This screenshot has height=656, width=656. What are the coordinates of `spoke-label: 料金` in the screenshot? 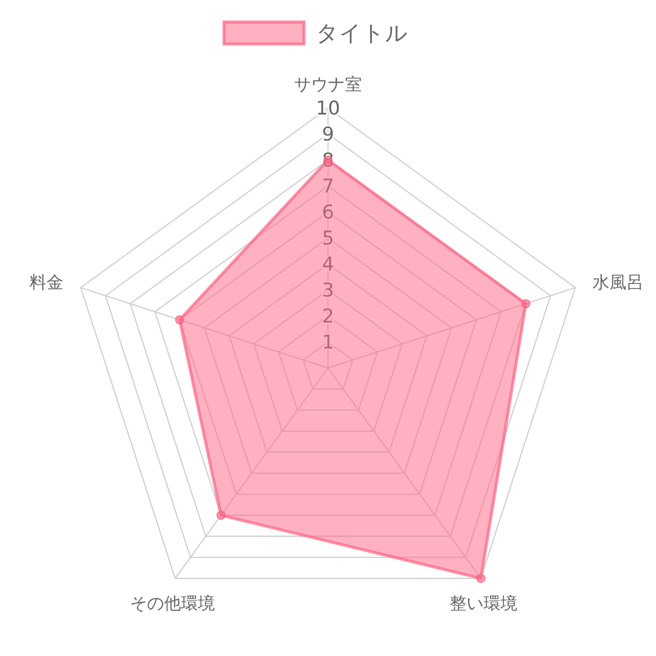 It's located at (46, 282).